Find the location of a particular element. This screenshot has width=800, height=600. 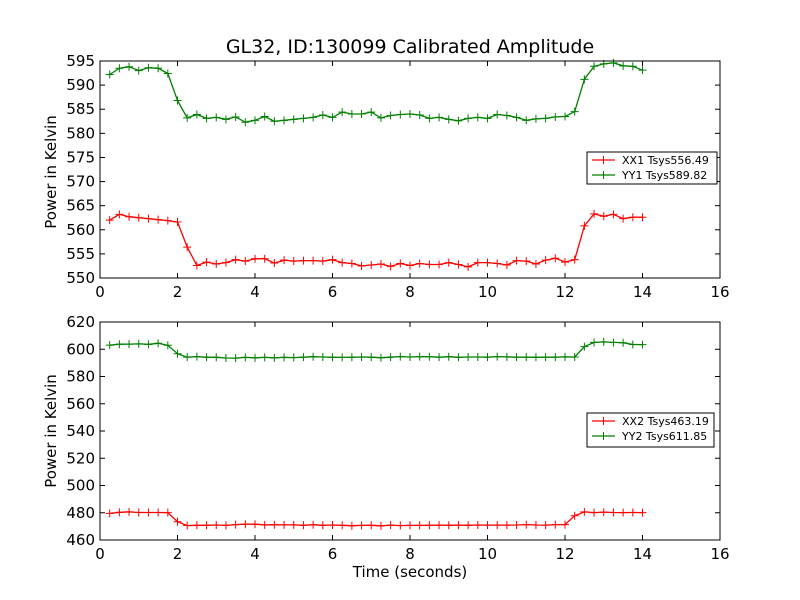

bottom-legend-box is located at coordinates (650, 430).